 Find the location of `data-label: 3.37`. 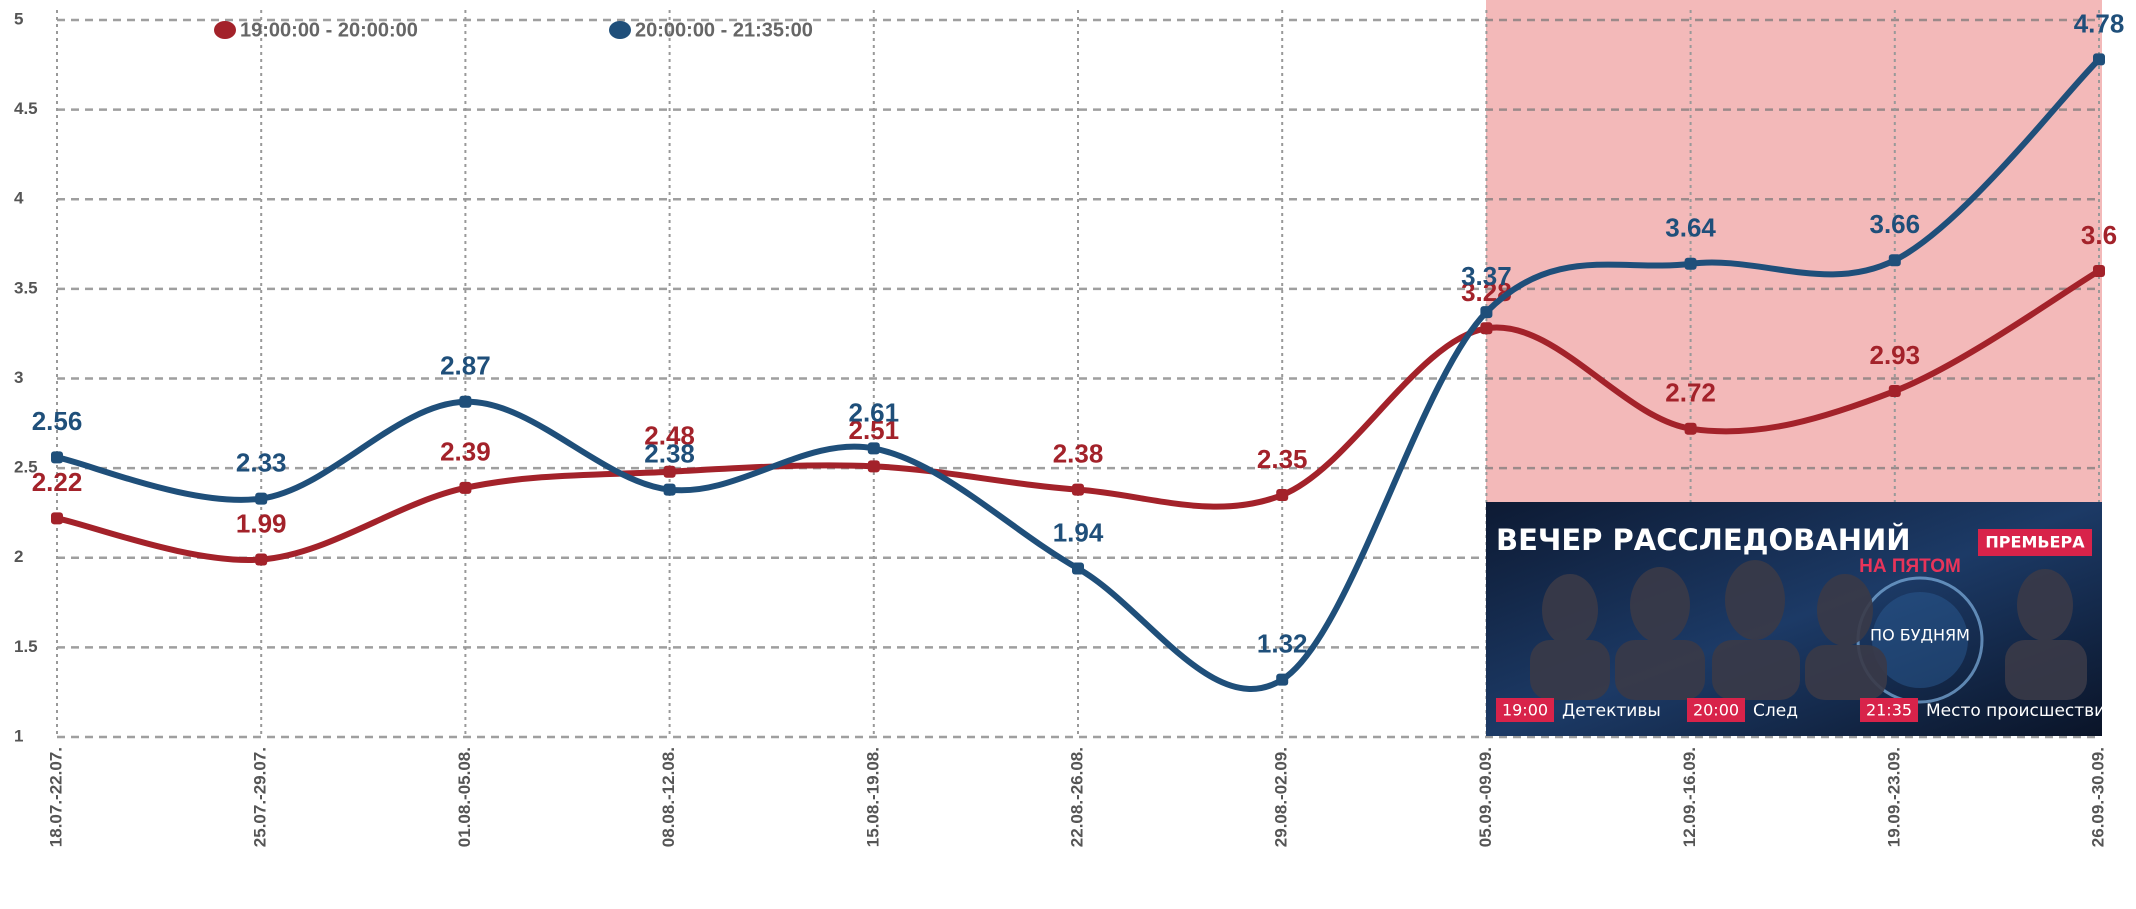

data-label: 3.37 is located at coordinates (1486, 276).